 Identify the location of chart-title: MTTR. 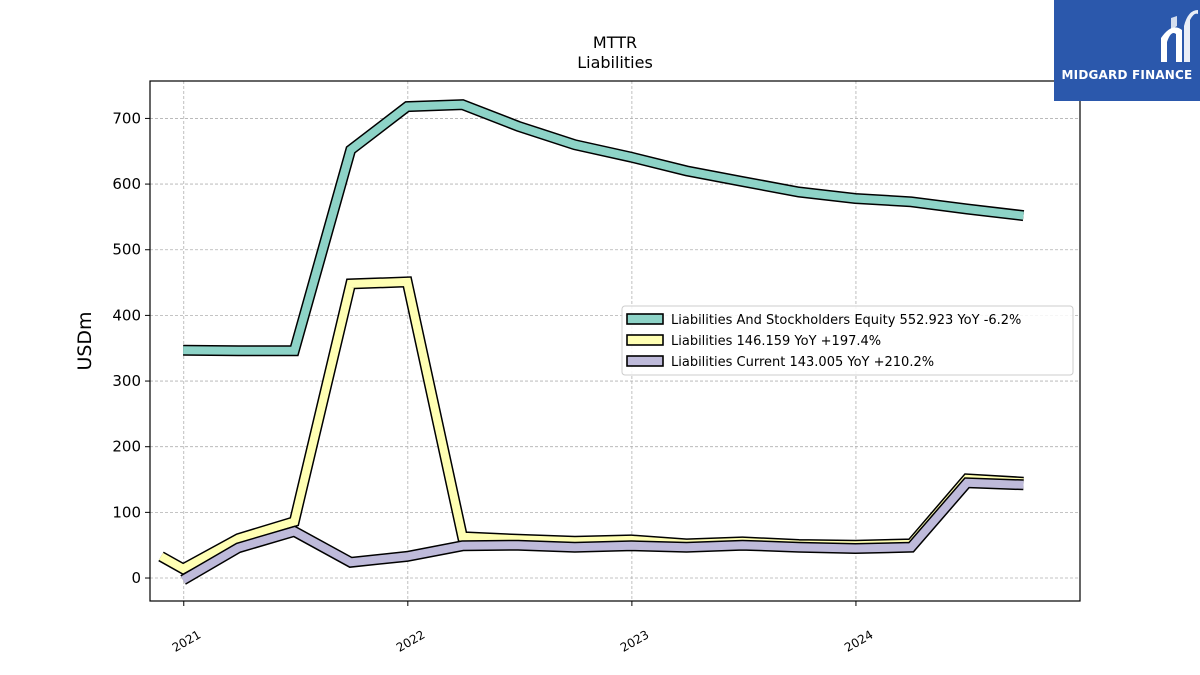
(615, 42).